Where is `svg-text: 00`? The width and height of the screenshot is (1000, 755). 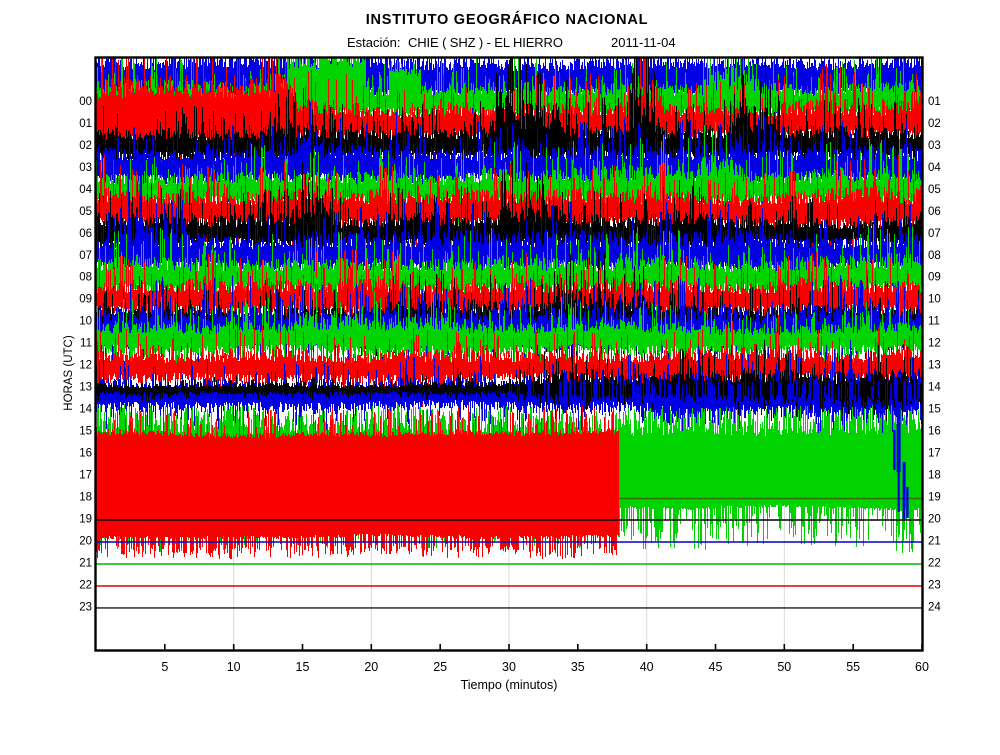
svg-text: 00 is located at coordinates (85, 102).